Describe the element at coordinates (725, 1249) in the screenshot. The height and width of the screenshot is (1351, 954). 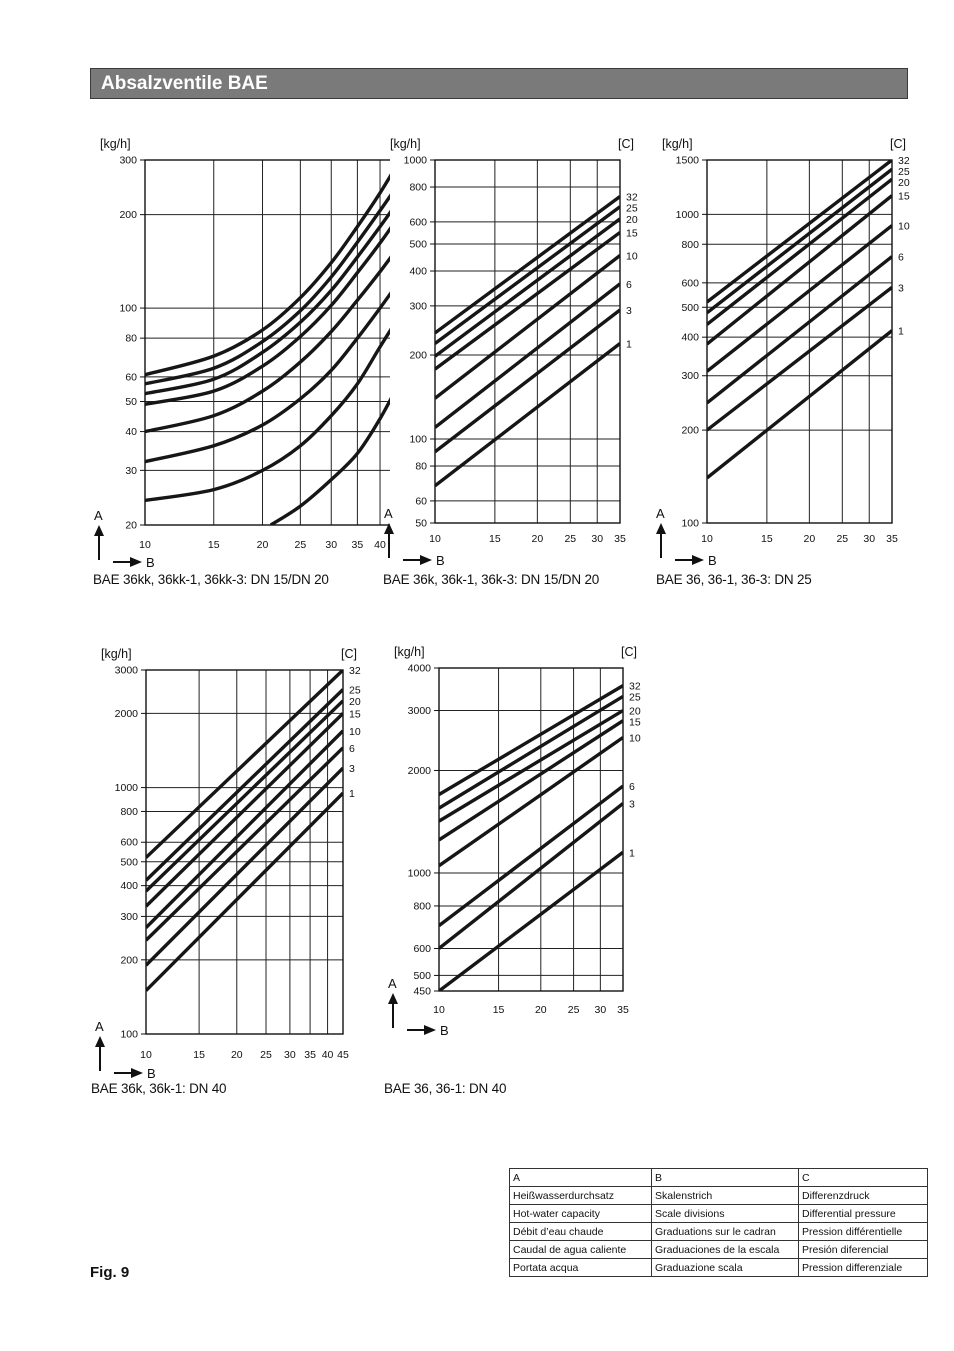
I see `legend-cell: Graduaciones de la escala` at that location.